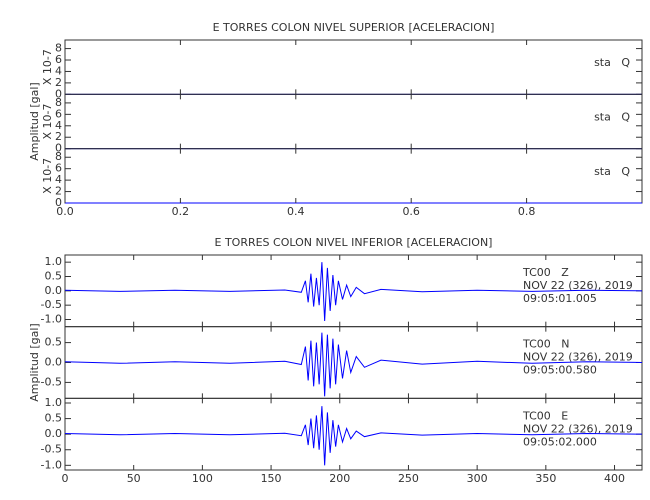 The image size is (650, 500). What do you see at coordinates (411, 211) in the screenshot?
I see `x-tick-label: 0.6` at bounding box center [411, 211].